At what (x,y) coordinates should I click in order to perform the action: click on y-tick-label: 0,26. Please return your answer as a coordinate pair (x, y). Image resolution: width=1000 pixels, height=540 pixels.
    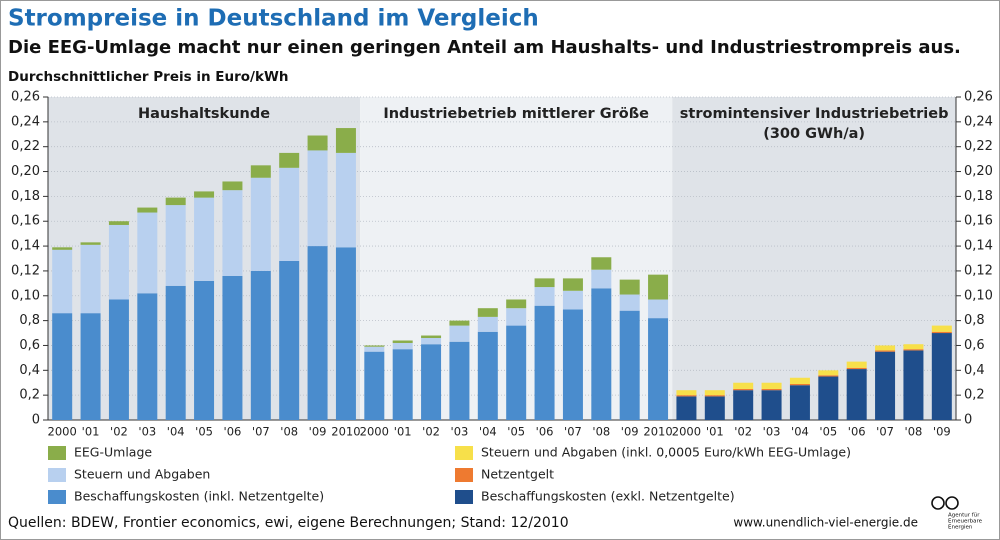
    Looking at the image, I should click on (25, 97).